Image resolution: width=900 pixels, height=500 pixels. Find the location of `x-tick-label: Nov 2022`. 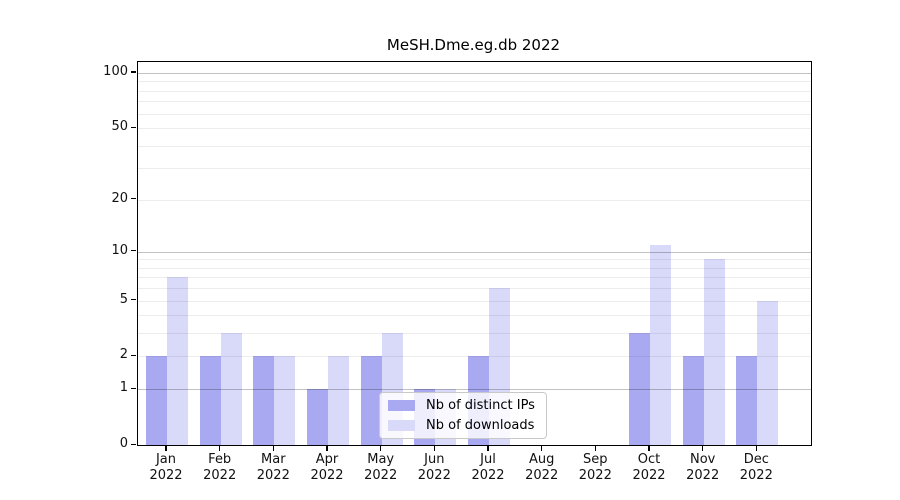

x-tick-label: Nov 2022 is located at coordinates (703, 467).